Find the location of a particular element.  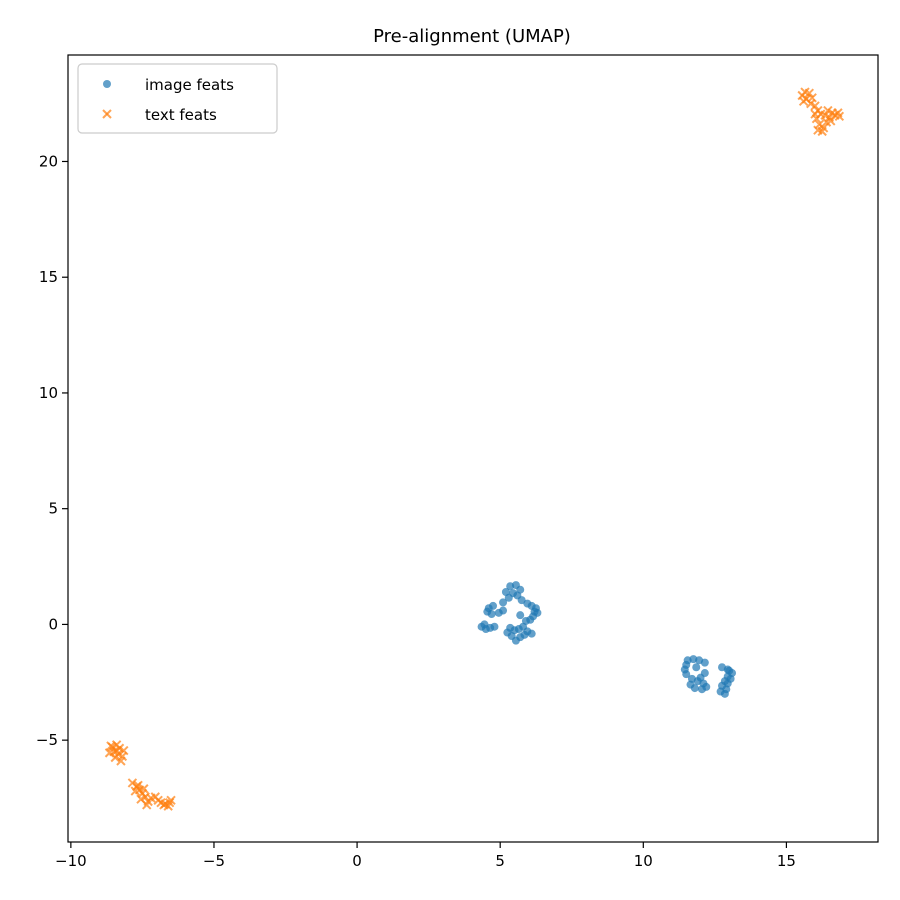

legend-marker-text-feats is located at coordinates (107, 114).